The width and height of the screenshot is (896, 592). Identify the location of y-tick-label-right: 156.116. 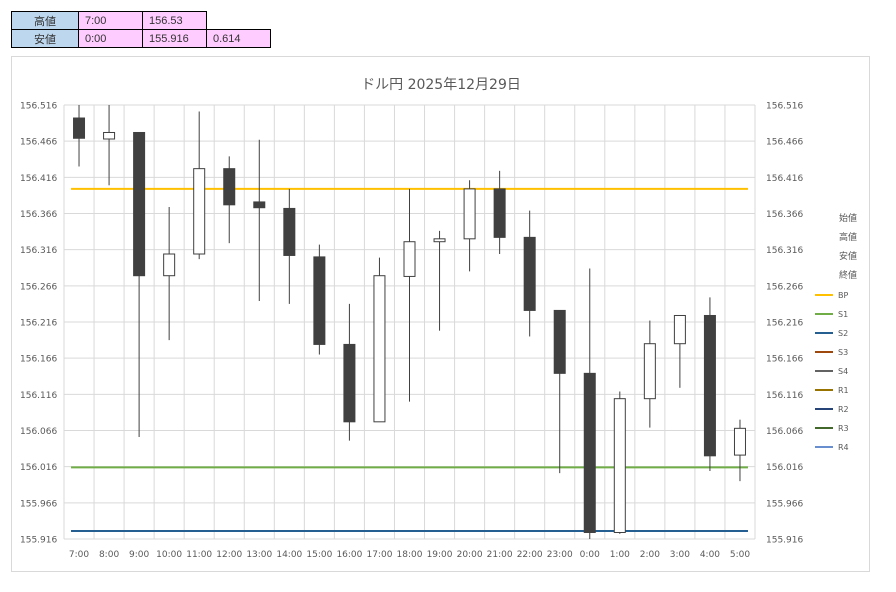
(784, 396).